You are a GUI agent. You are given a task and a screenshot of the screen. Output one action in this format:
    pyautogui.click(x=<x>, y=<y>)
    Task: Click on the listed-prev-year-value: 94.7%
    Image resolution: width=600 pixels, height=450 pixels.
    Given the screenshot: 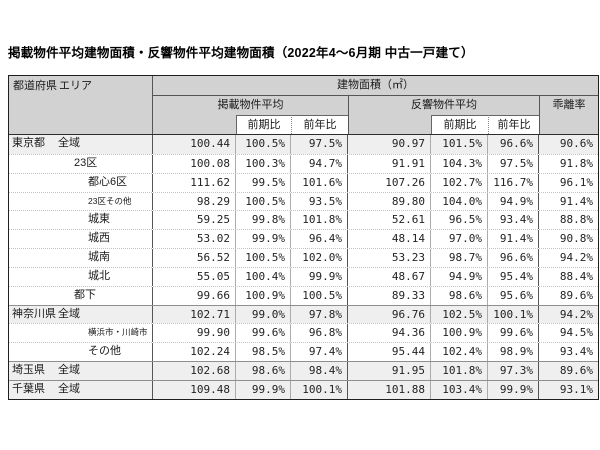 What is the action you would take?
    pyautogui.click(x=319, y=163)
    